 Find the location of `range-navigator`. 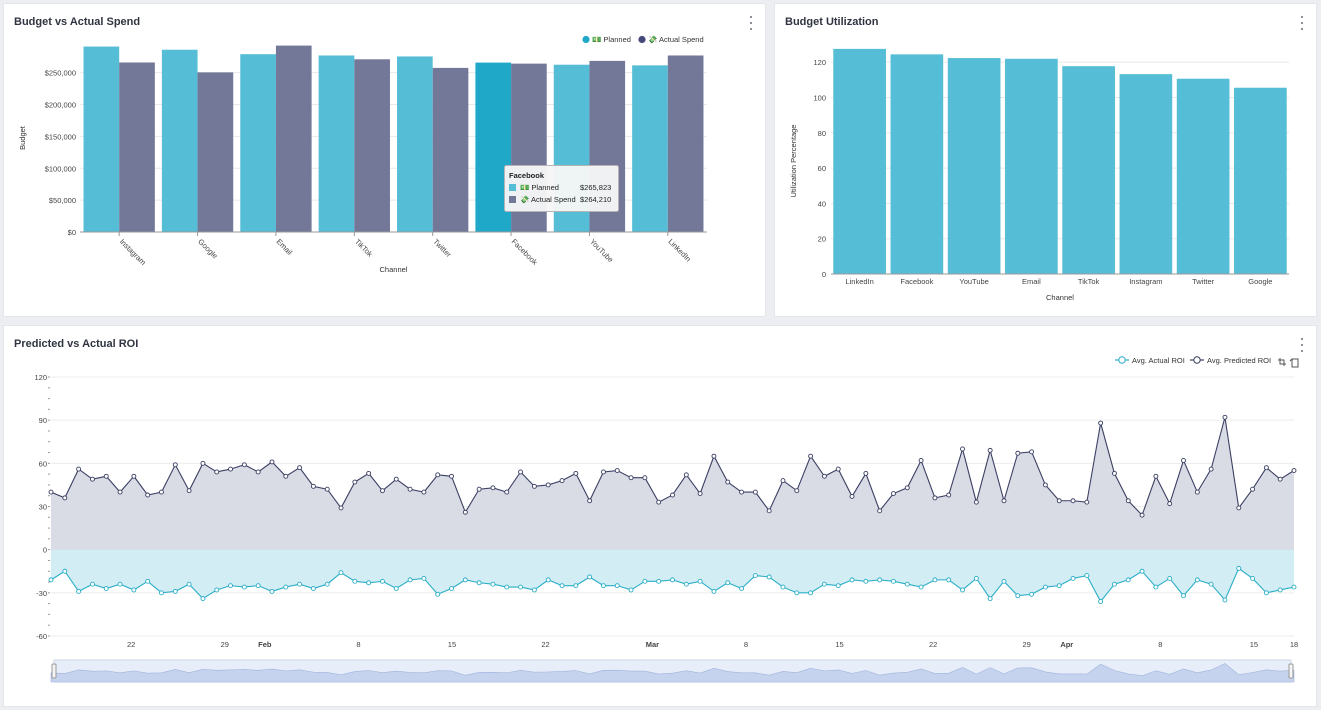

range-navigator is located at coordinates (672, 671).